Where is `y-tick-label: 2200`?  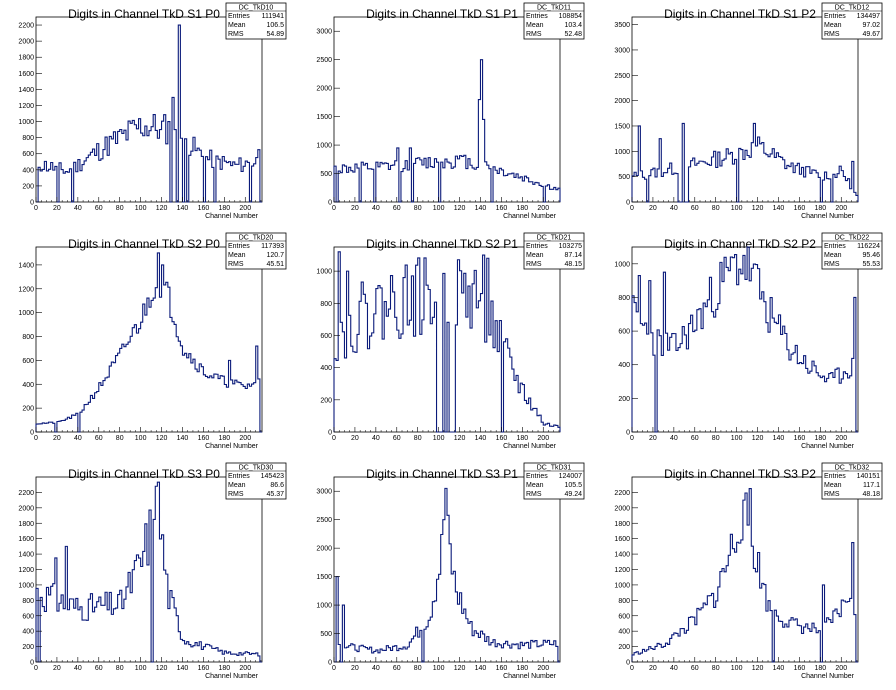
y-tick-label: 2200 is located at coordinates (26, 26).